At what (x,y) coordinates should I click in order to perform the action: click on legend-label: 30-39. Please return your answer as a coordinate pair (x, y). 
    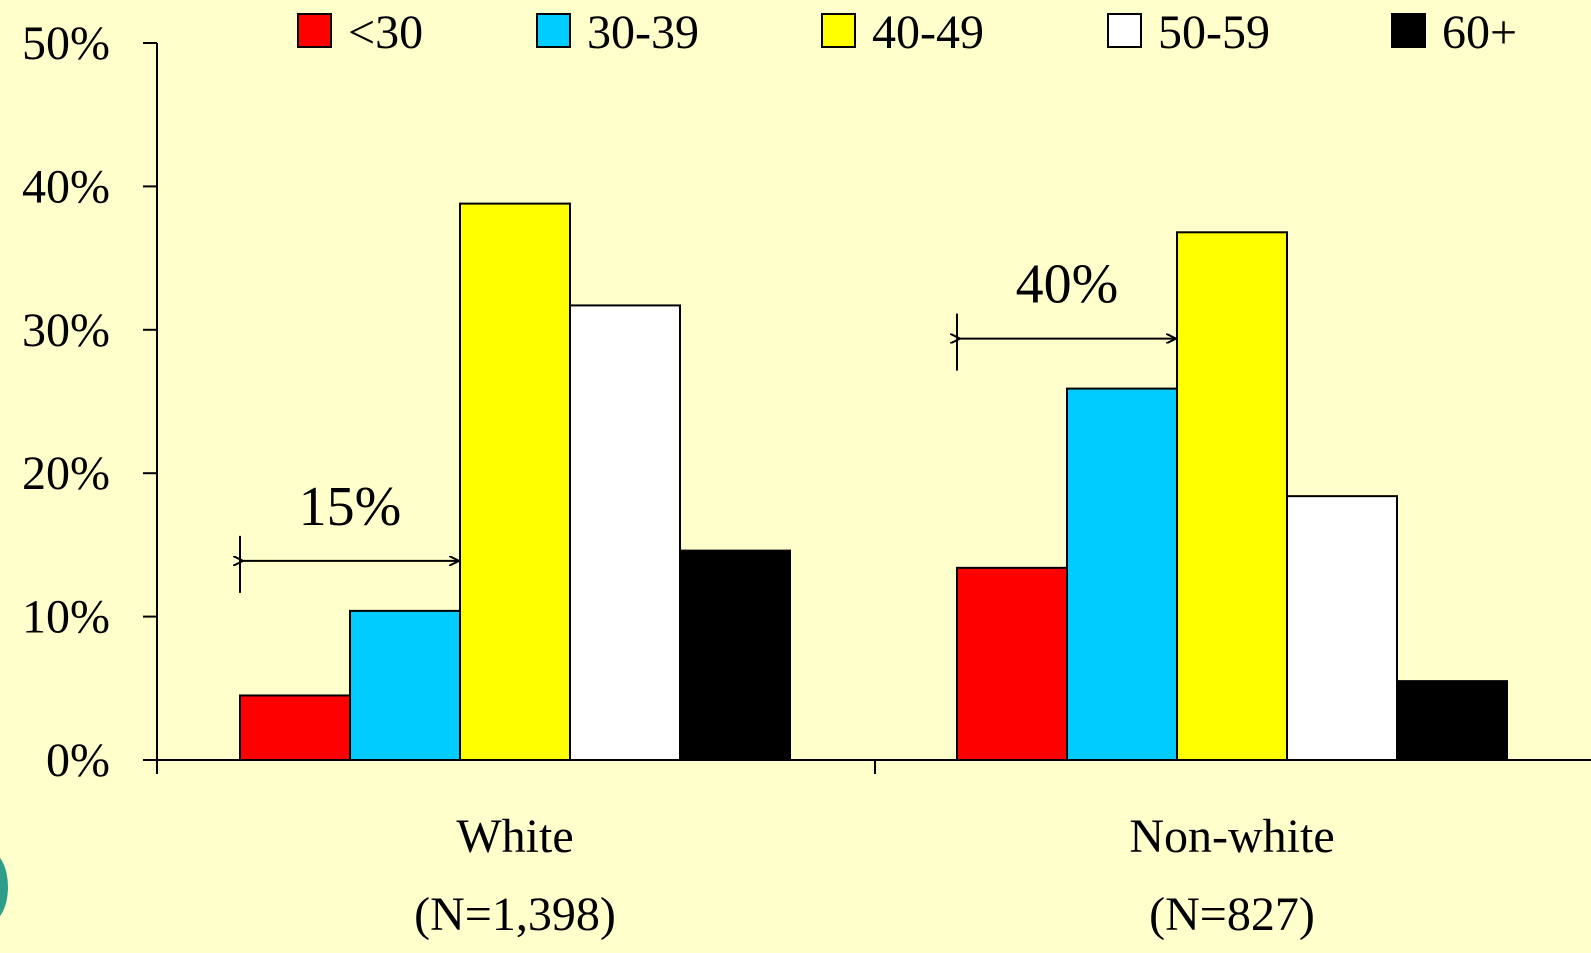
    Looking at the image, I should click on (643, 32).